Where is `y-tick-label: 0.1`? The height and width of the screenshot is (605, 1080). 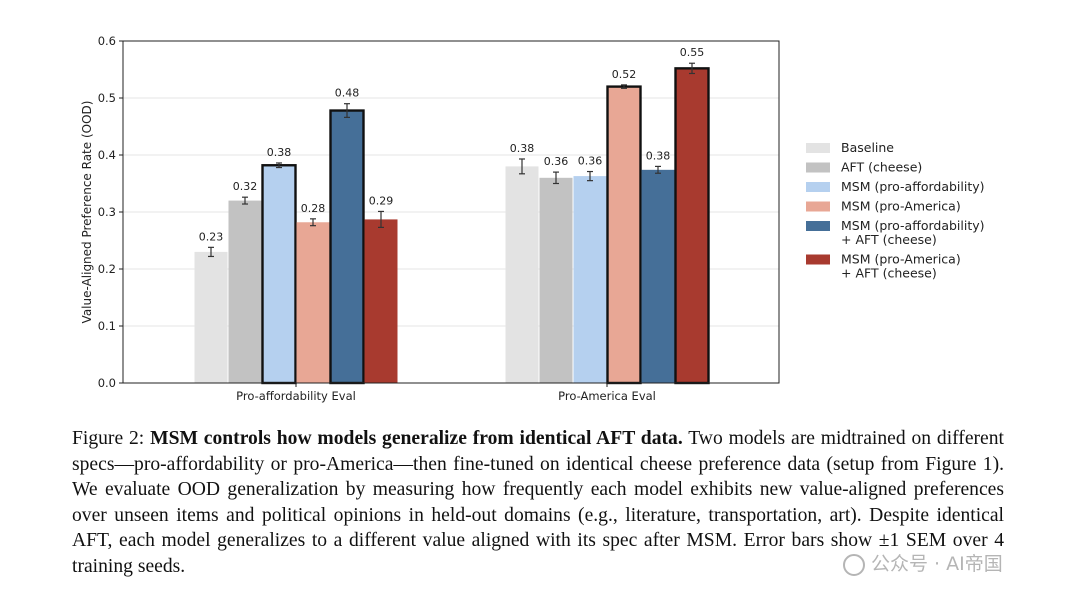
y-tick-label: 0.1 is located at coordinates (107, 326).